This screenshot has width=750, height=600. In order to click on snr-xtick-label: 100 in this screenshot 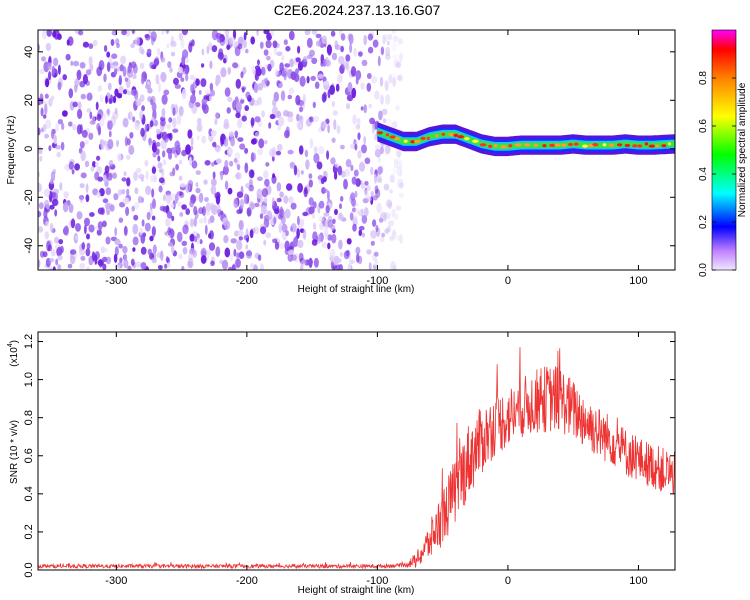, I will do `click(638, 581)`.